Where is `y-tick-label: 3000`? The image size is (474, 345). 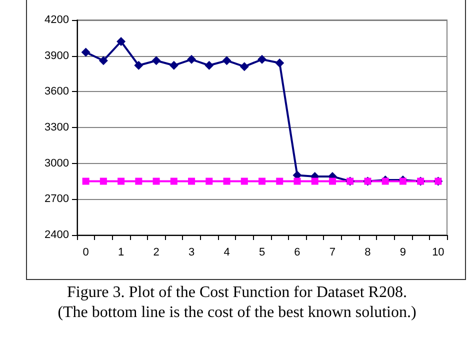 y-tick-label: 3000 is located at coordinates (56, 163).